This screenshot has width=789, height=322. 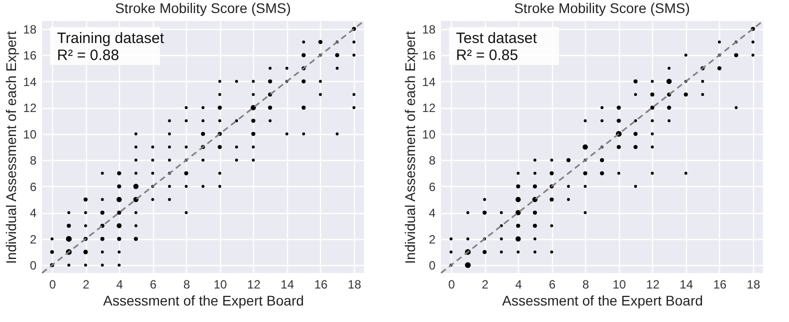 I want to click on annotation: Test dataset, so click(x=497, y=38).